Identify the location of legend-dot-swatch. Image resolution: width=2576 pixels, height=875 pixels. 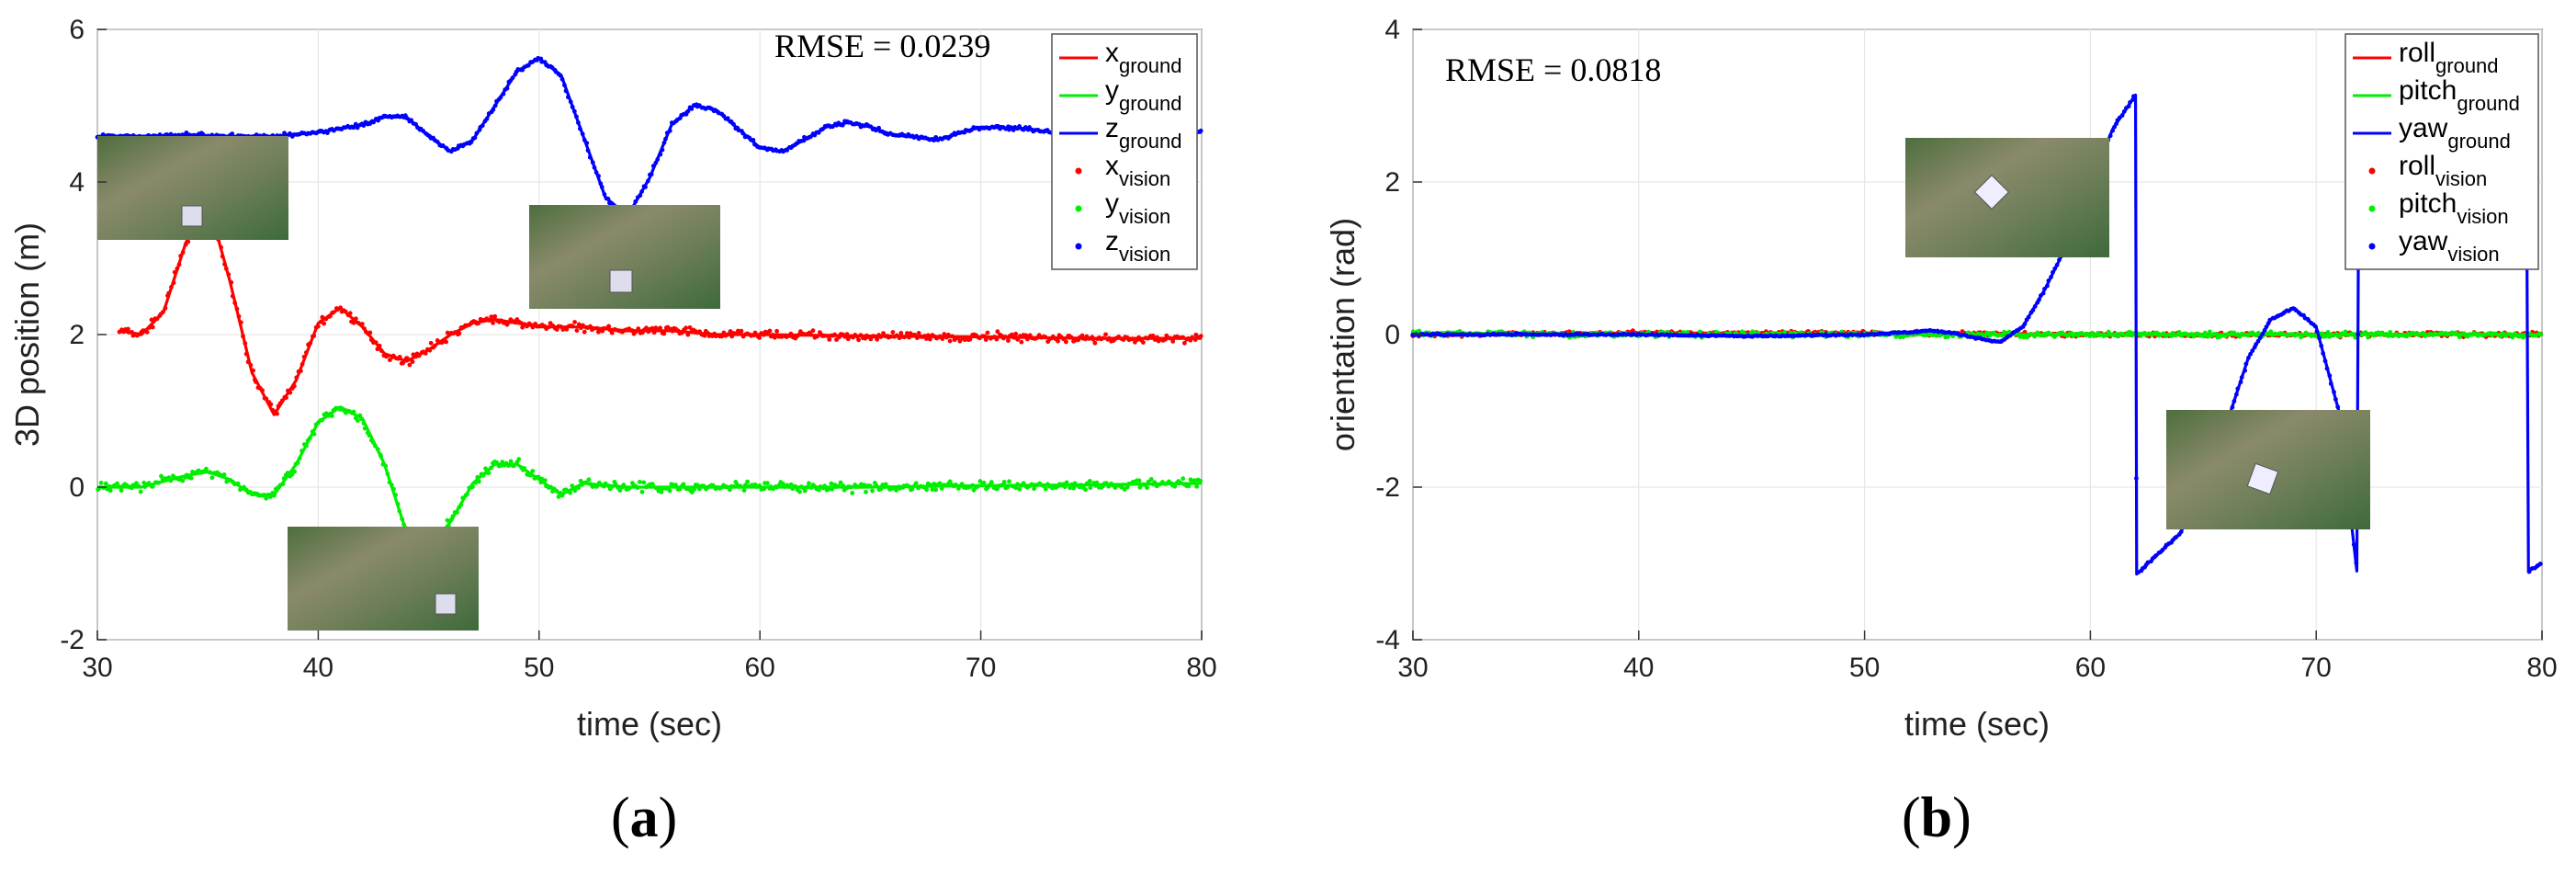
(1078, 171).